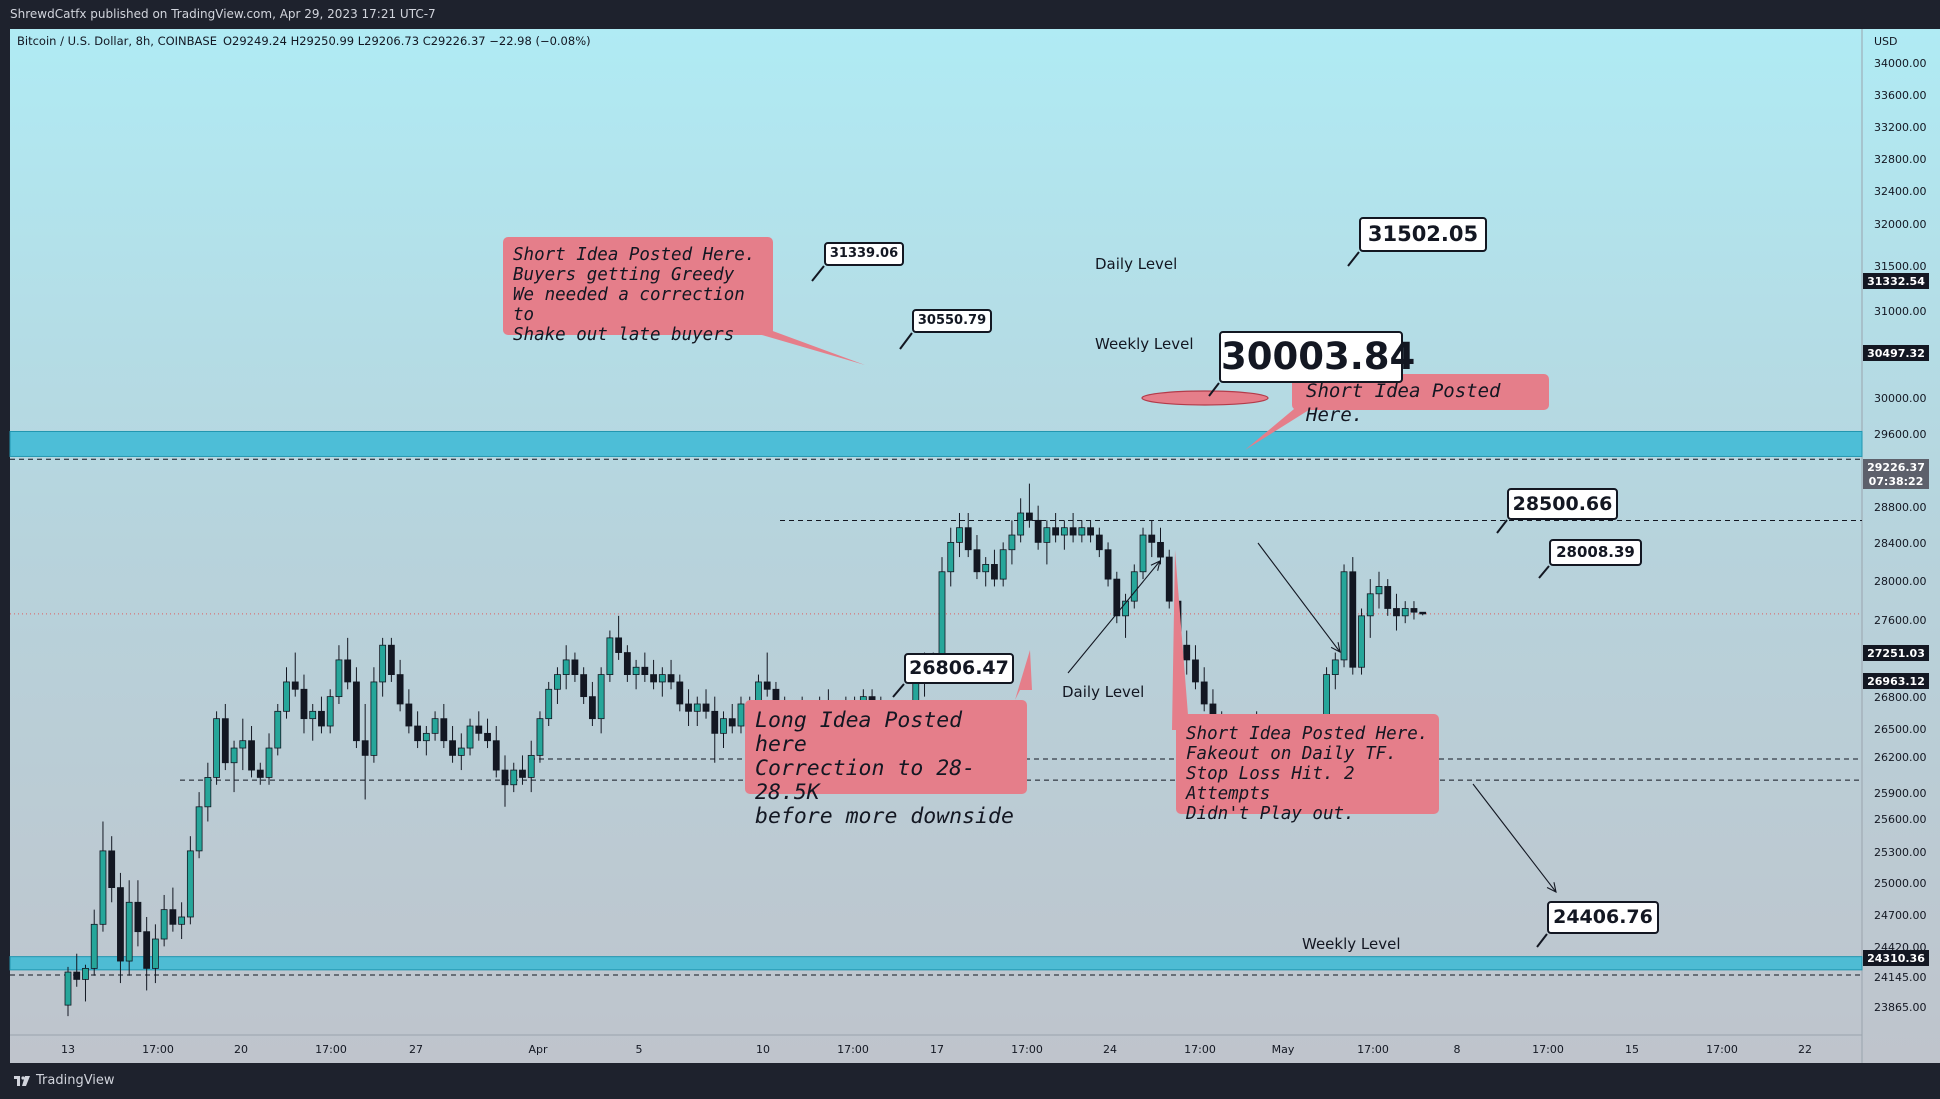 This screenshot has height=1099, width=1940. What do you see at coordinates (241, 1049) in the screenshot?
I see `x-tick-label: 20` at bounding box center [241, 1049].